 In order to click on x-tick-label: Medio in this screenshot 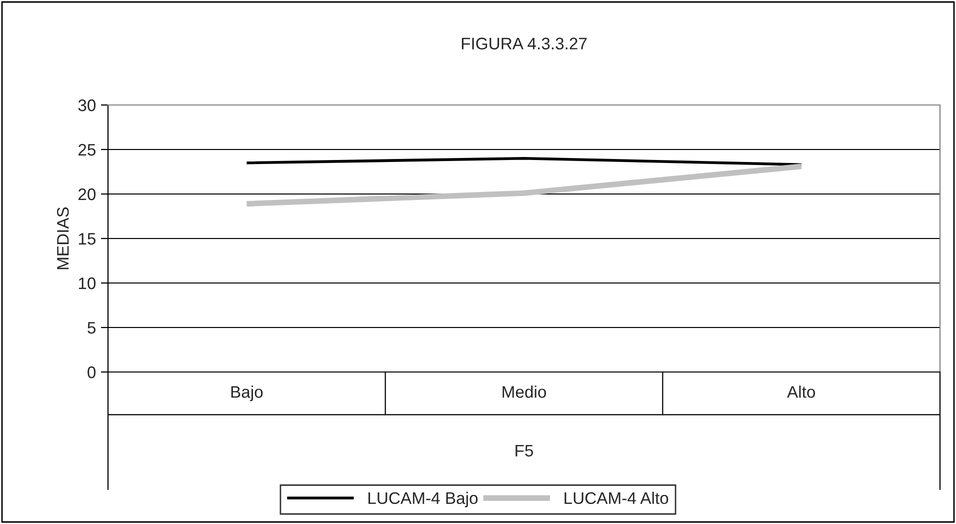, I will do `click(524, 392)`.